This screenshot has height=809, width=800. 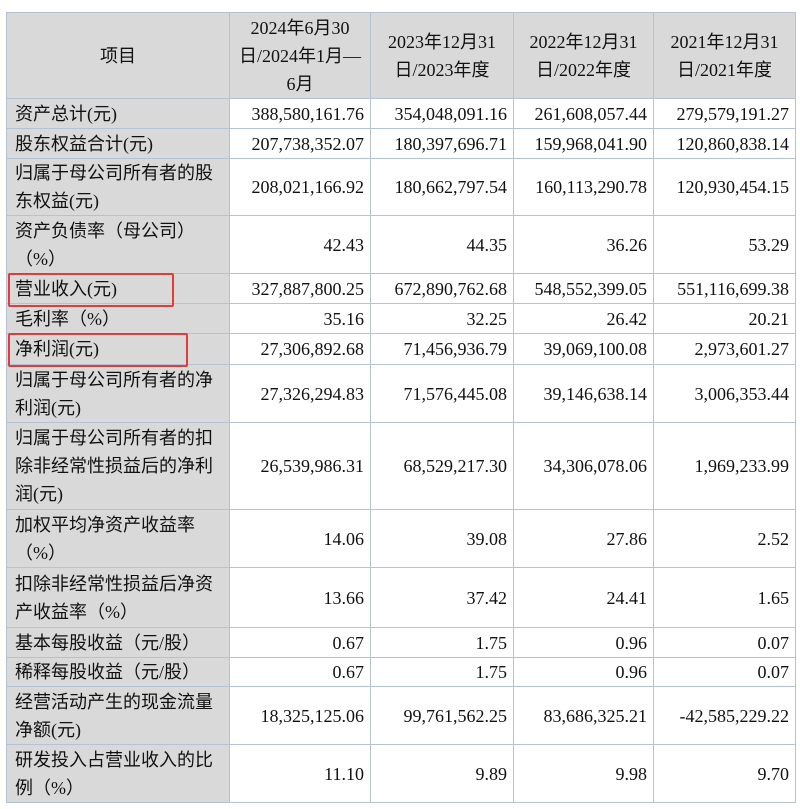 What do you see at coordinates (442, 143) in the screenshot?
I see `row-value: 180,397,696.71` at bounding box center [442, 143].